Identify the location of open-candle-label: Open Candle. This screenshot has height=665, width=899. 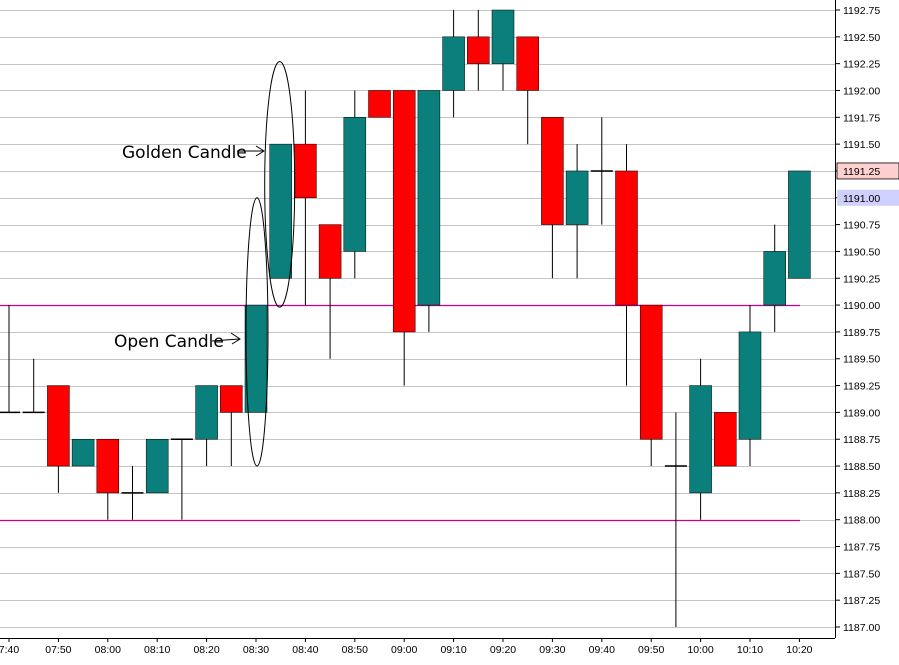
(169, 342).